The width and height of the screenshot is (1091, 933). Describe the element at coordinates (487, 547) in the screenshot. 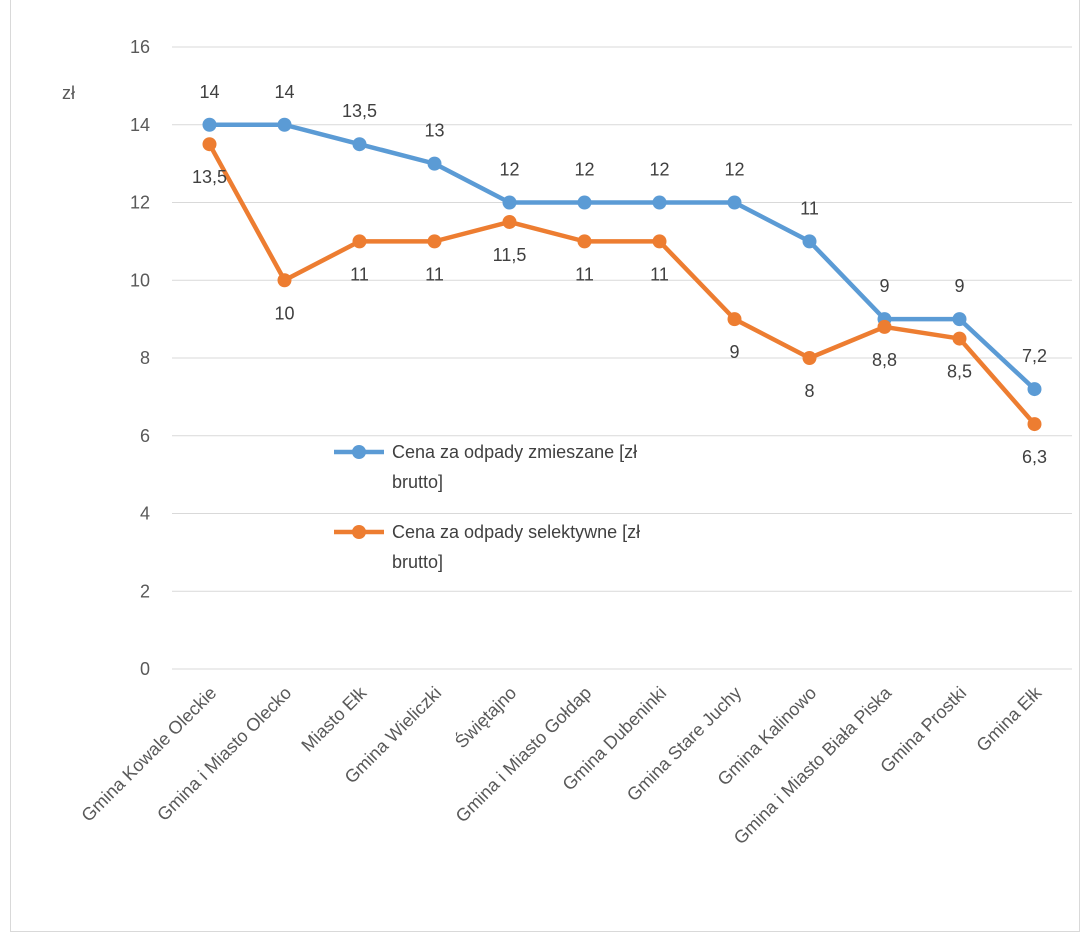

I see `legend-entry-2: Cena za odpady selektywne [zł brutto]` at that location.